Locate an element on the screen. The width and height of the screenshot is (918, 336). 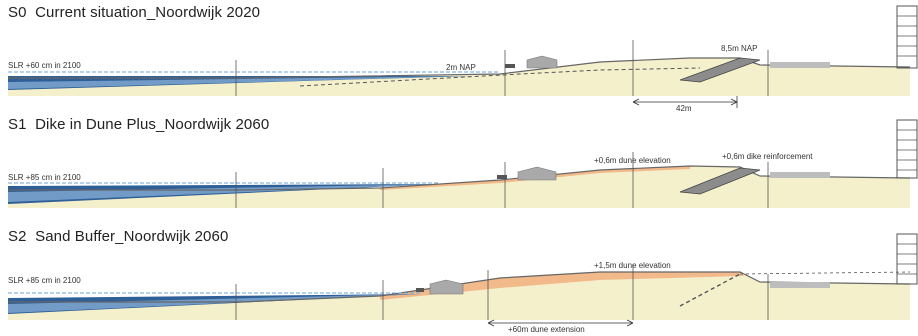
dune-elevation-label: +1,5m dune elevation is located at coordinates (632, 265).